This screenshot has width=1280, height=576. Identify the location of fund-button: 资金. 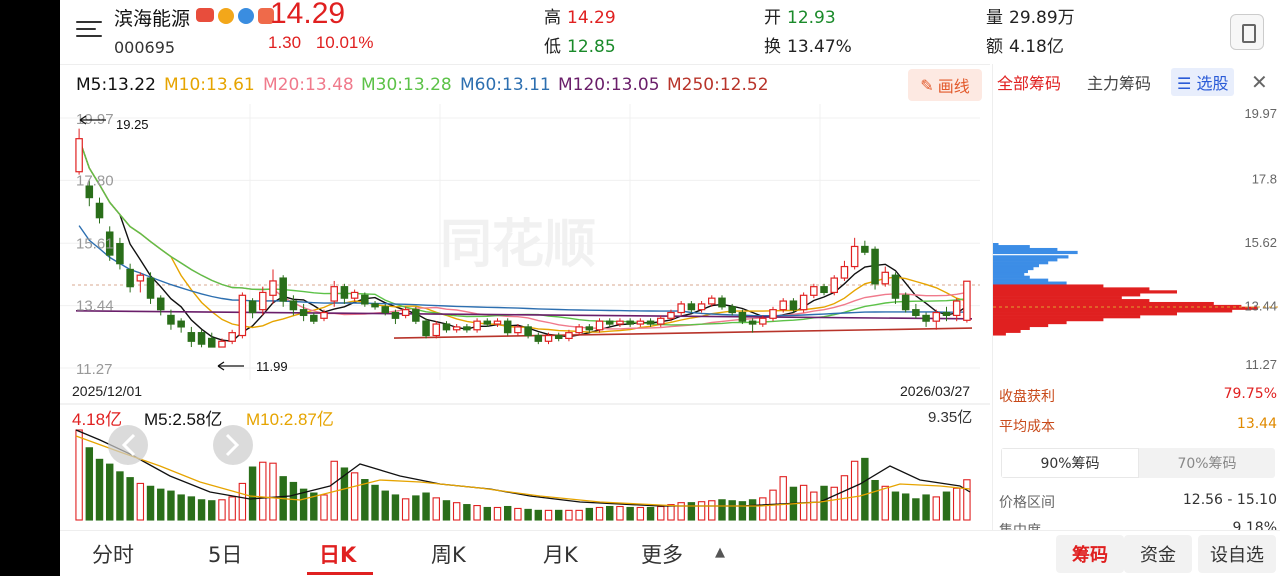
(1158, 554).